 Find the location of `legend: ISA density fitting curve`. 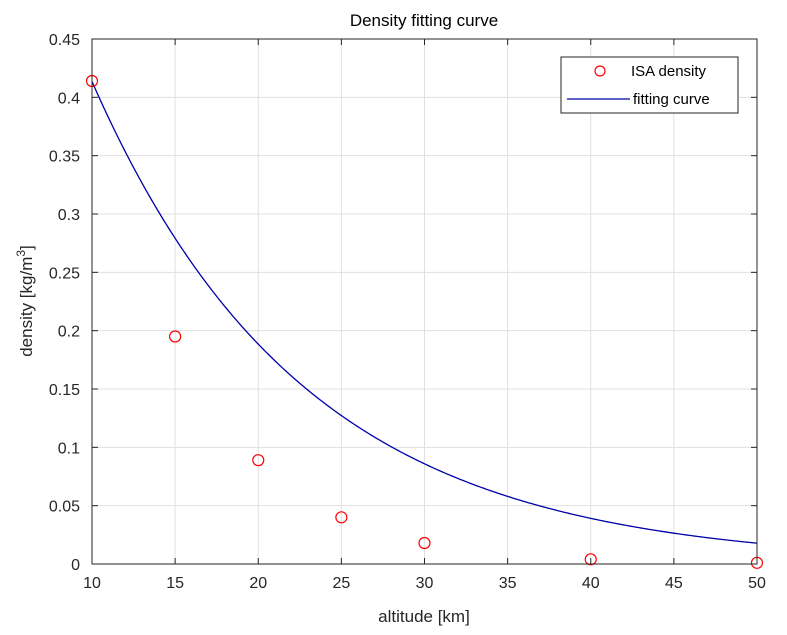

legend: ISA density fitting curve is located at coordinates (649, 85).